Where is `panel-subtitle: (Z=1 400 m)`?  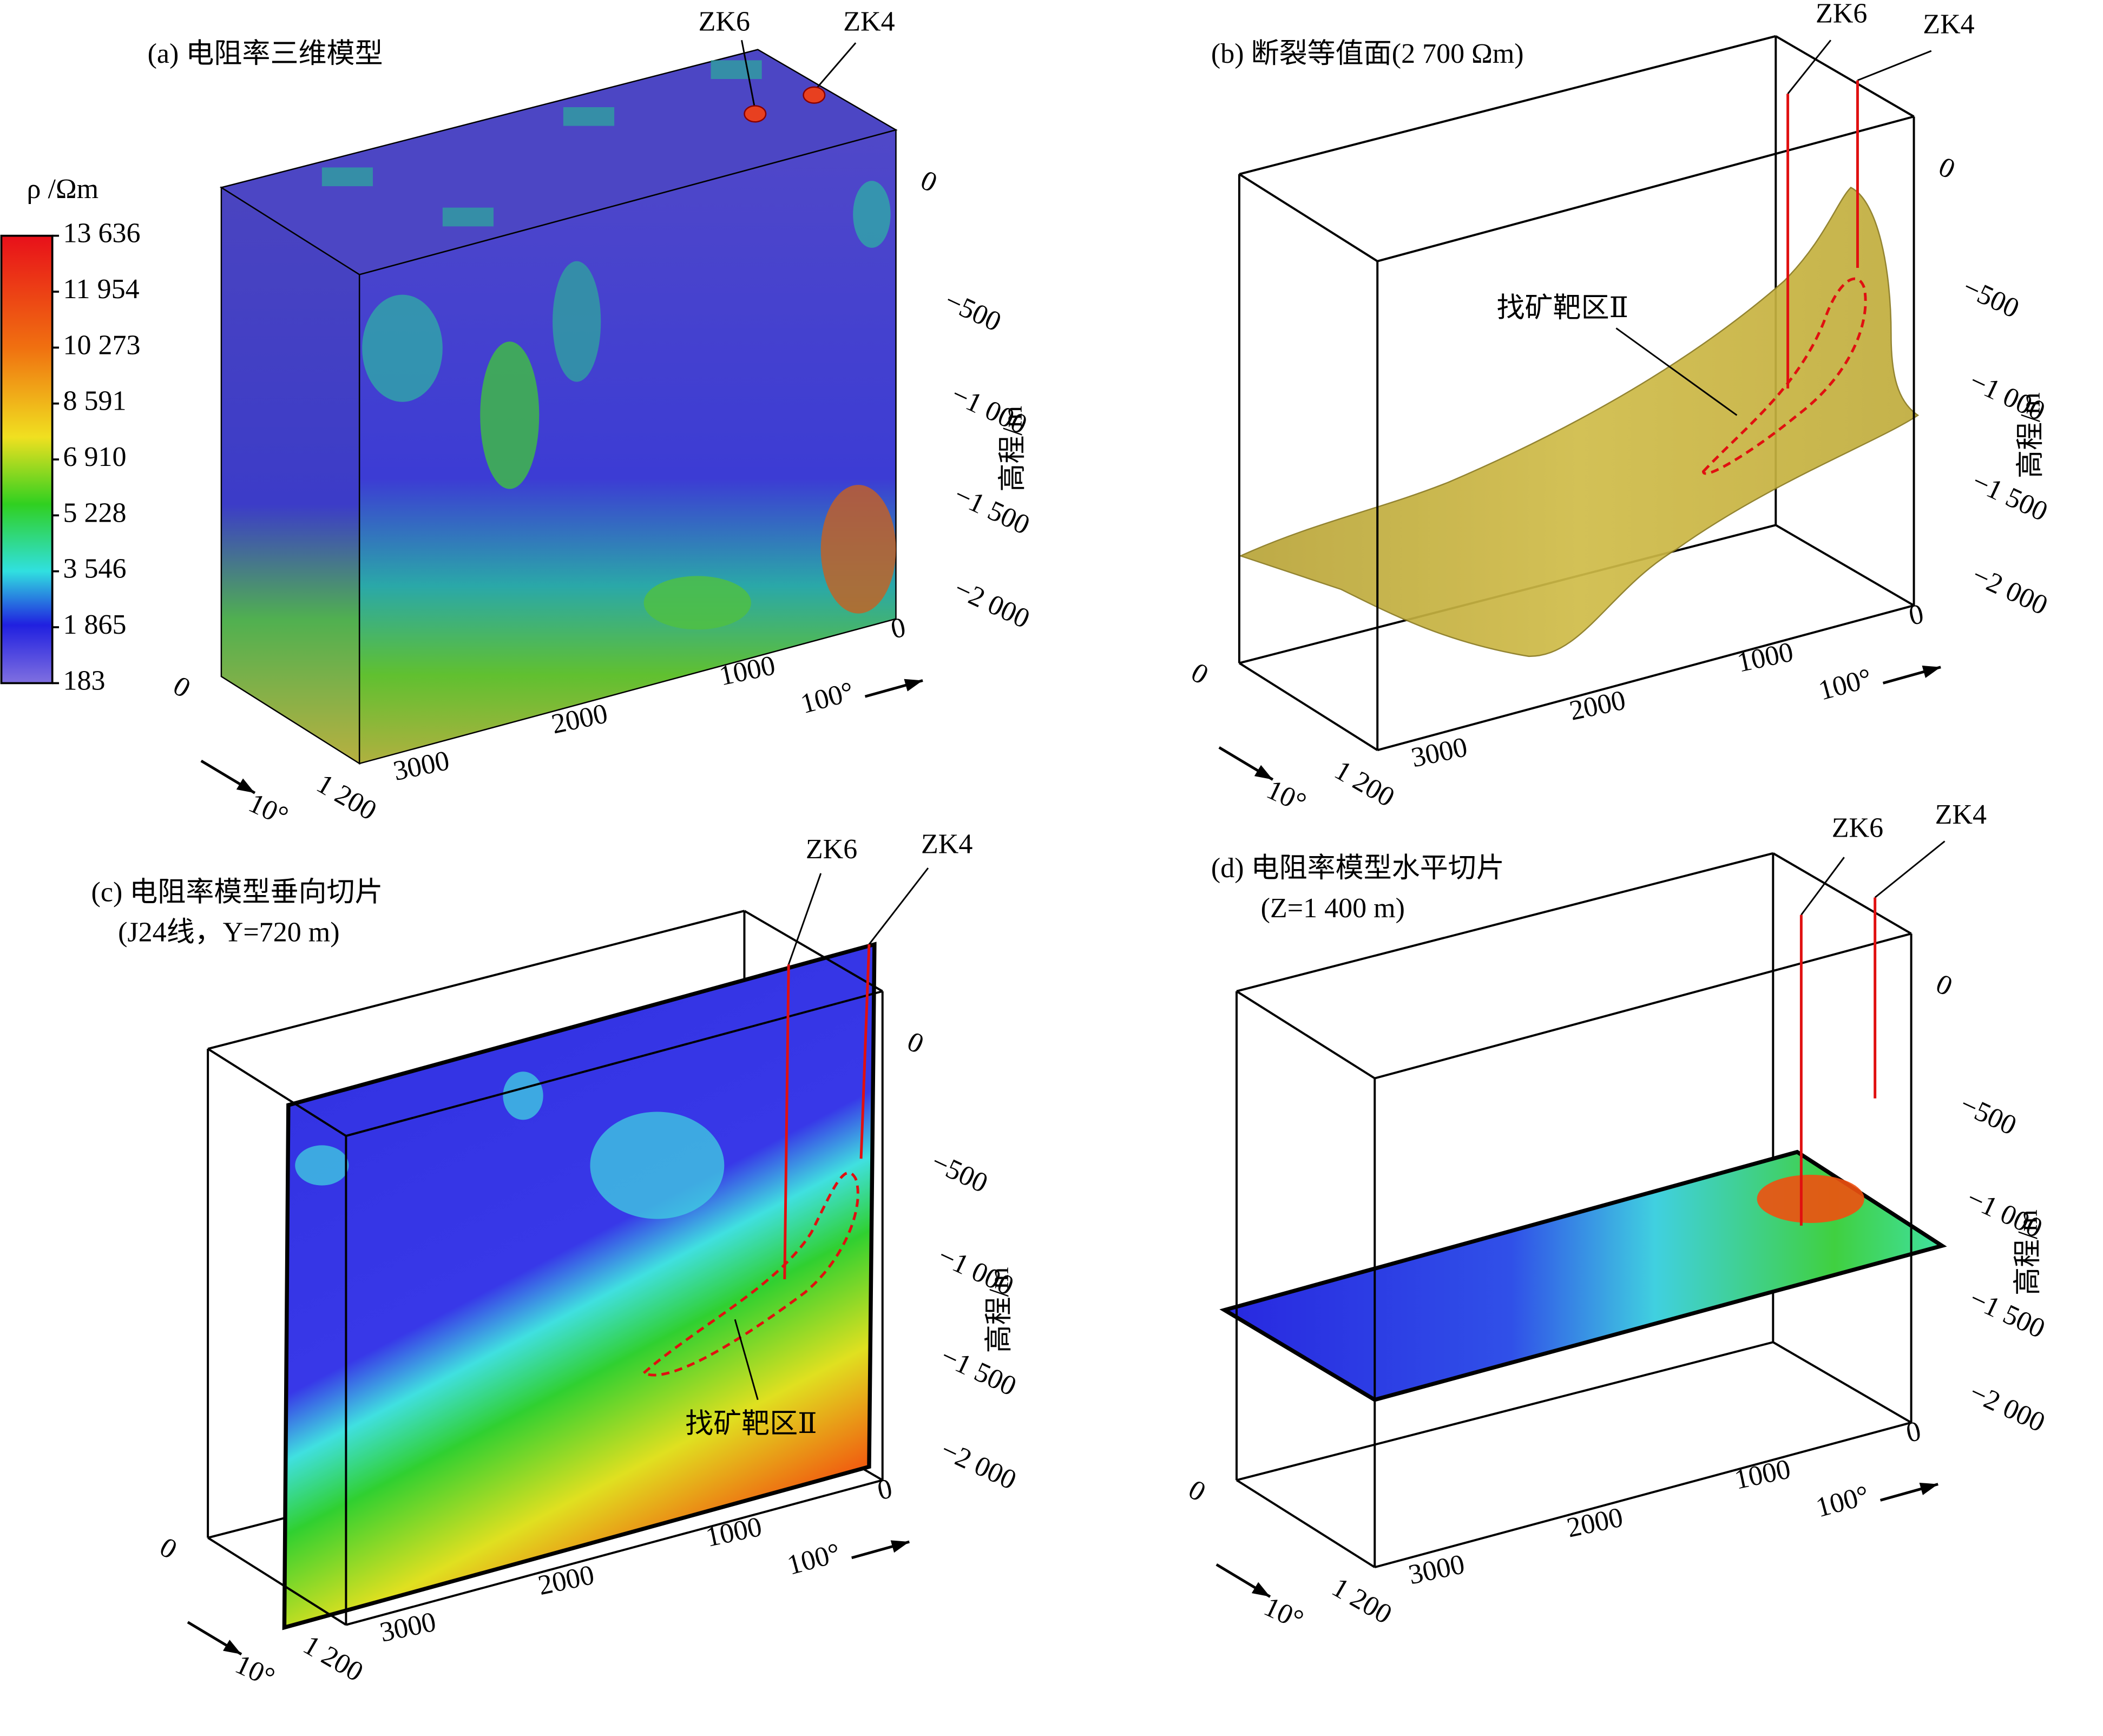
panel-subtitle: (Z=1 400 m) is located at coordinates (1333, 909).